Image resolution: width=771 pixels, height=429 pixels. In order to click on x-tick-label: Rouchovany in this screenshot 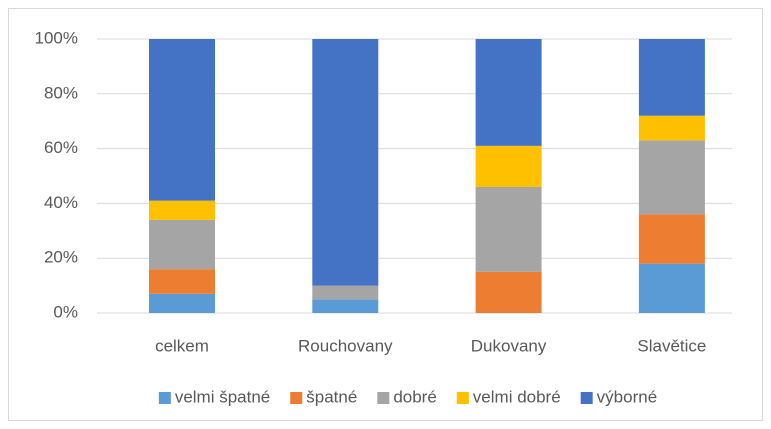, I will do `click(345, 345)`.